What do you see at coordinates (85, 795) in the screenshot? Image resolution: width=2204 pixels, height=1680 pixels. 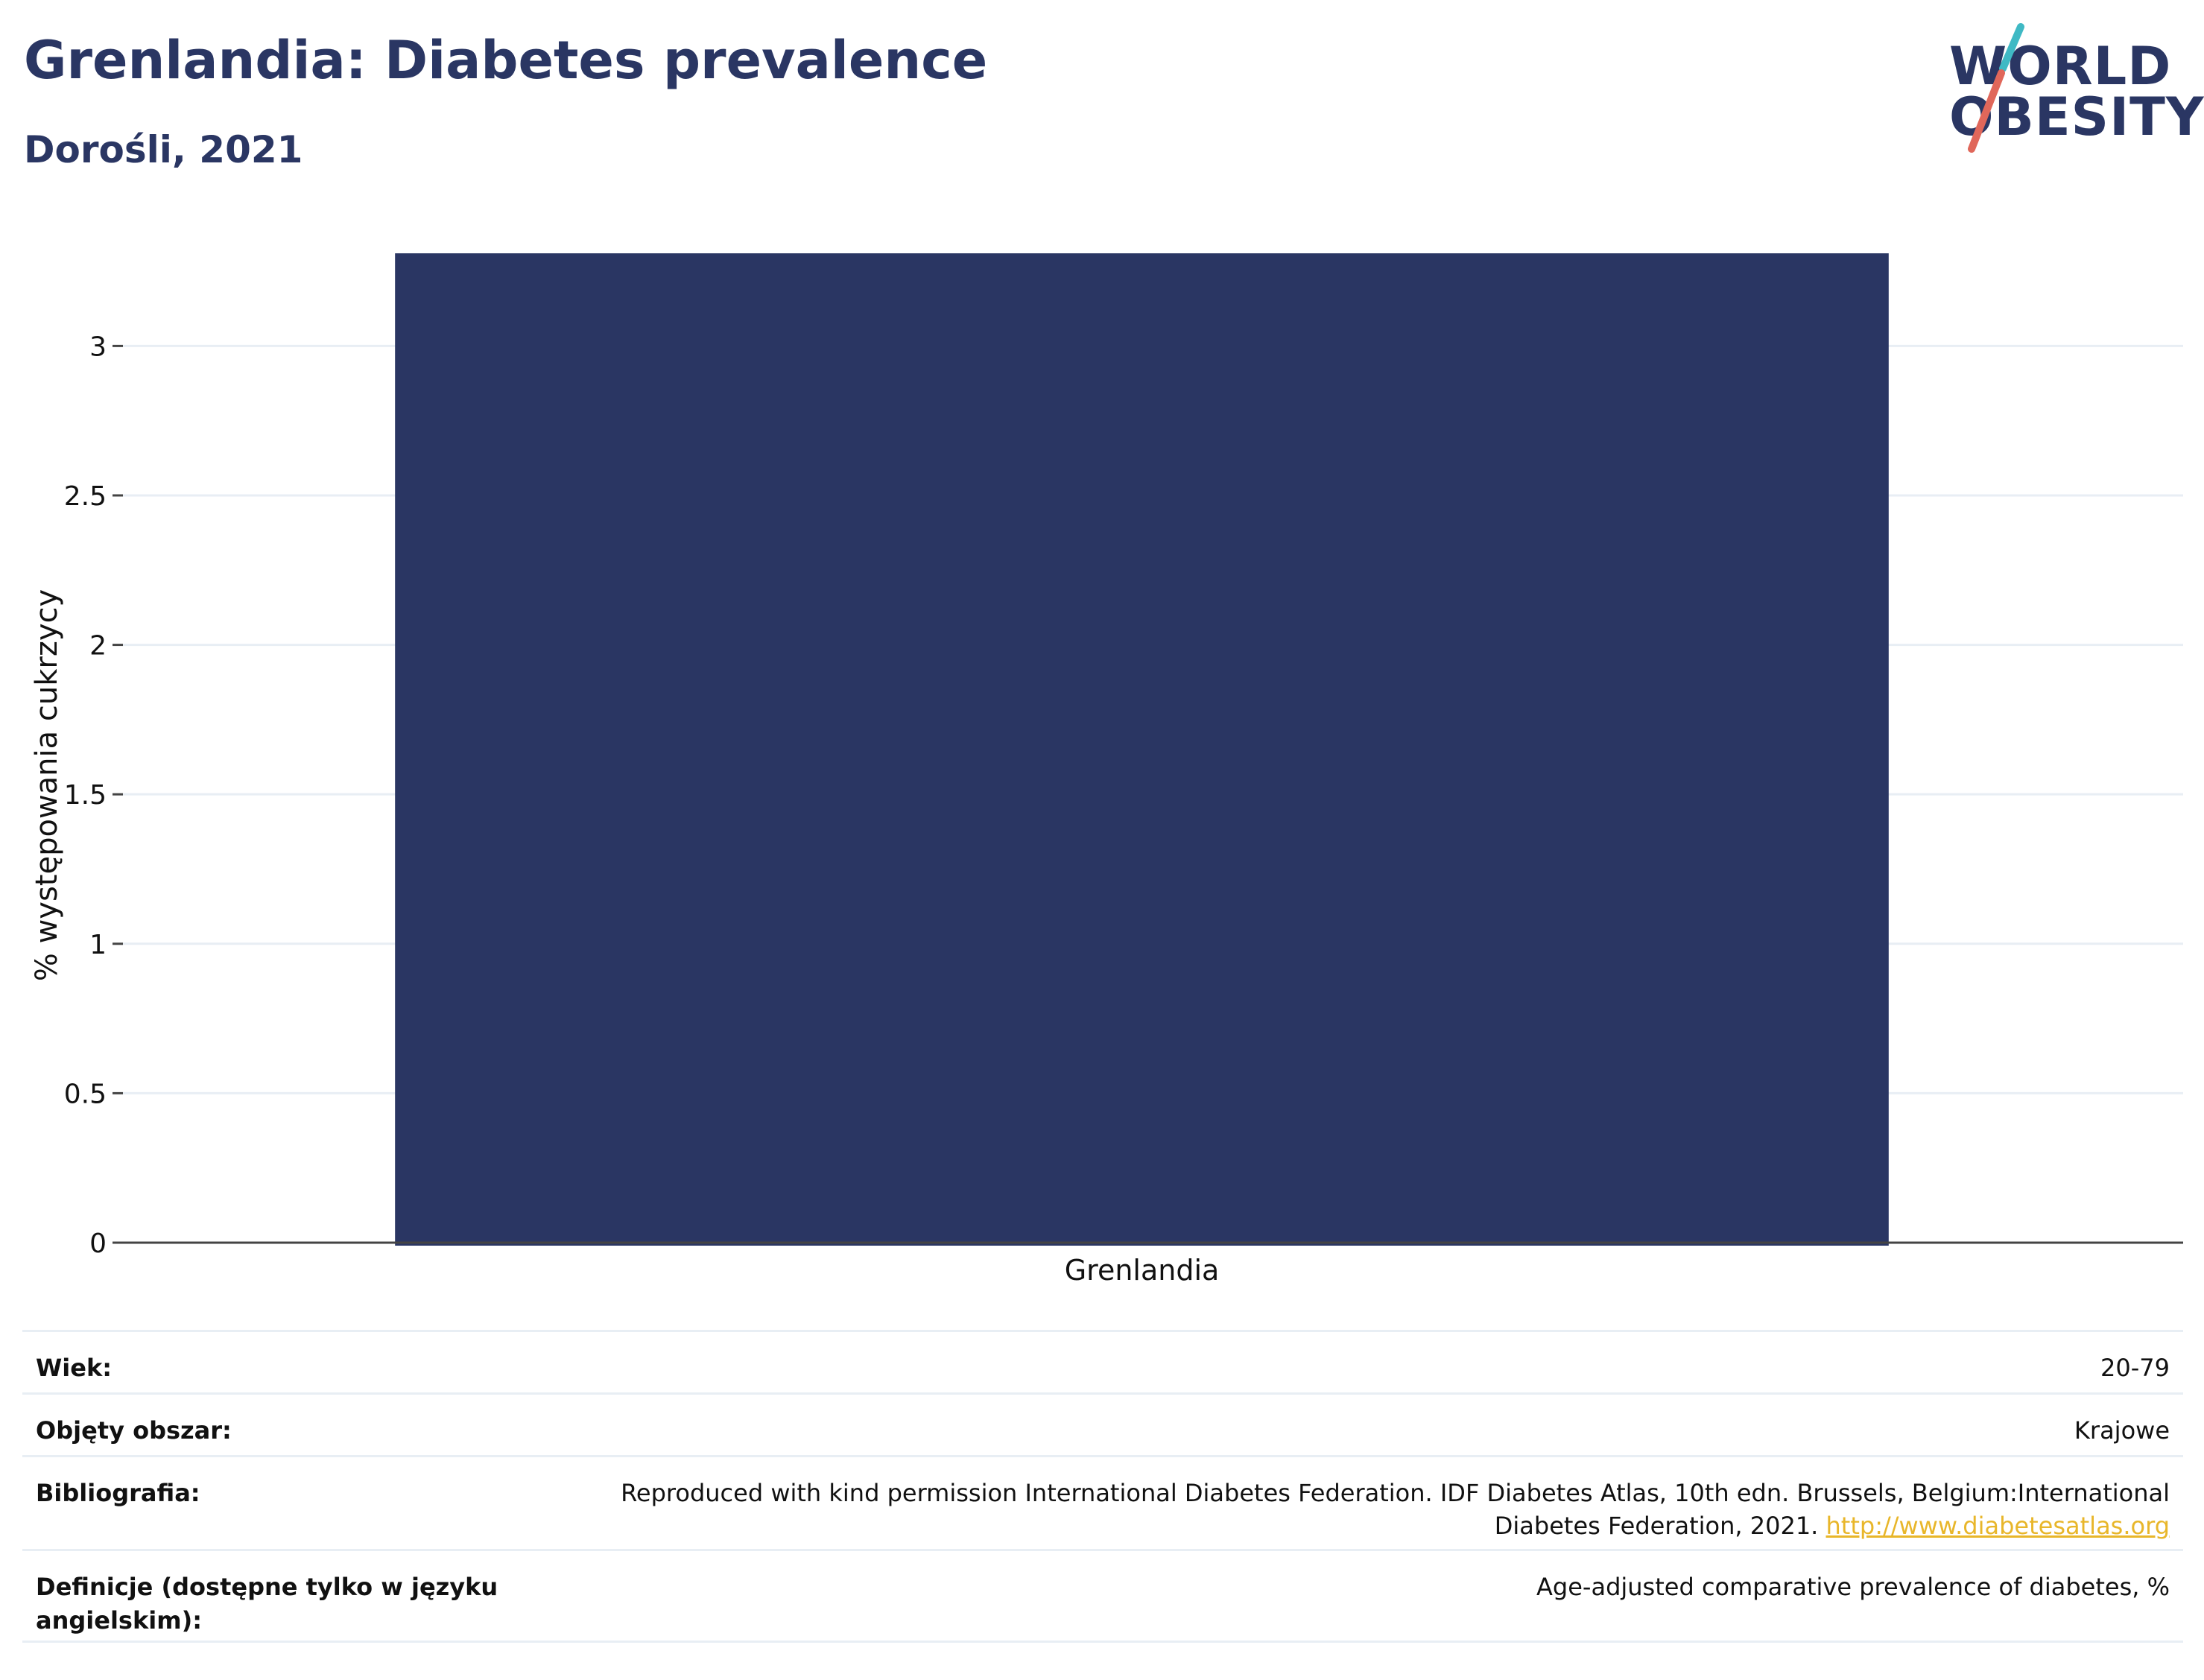 I see `y-tick-label: 1.5` at bounding box center [85, 795].